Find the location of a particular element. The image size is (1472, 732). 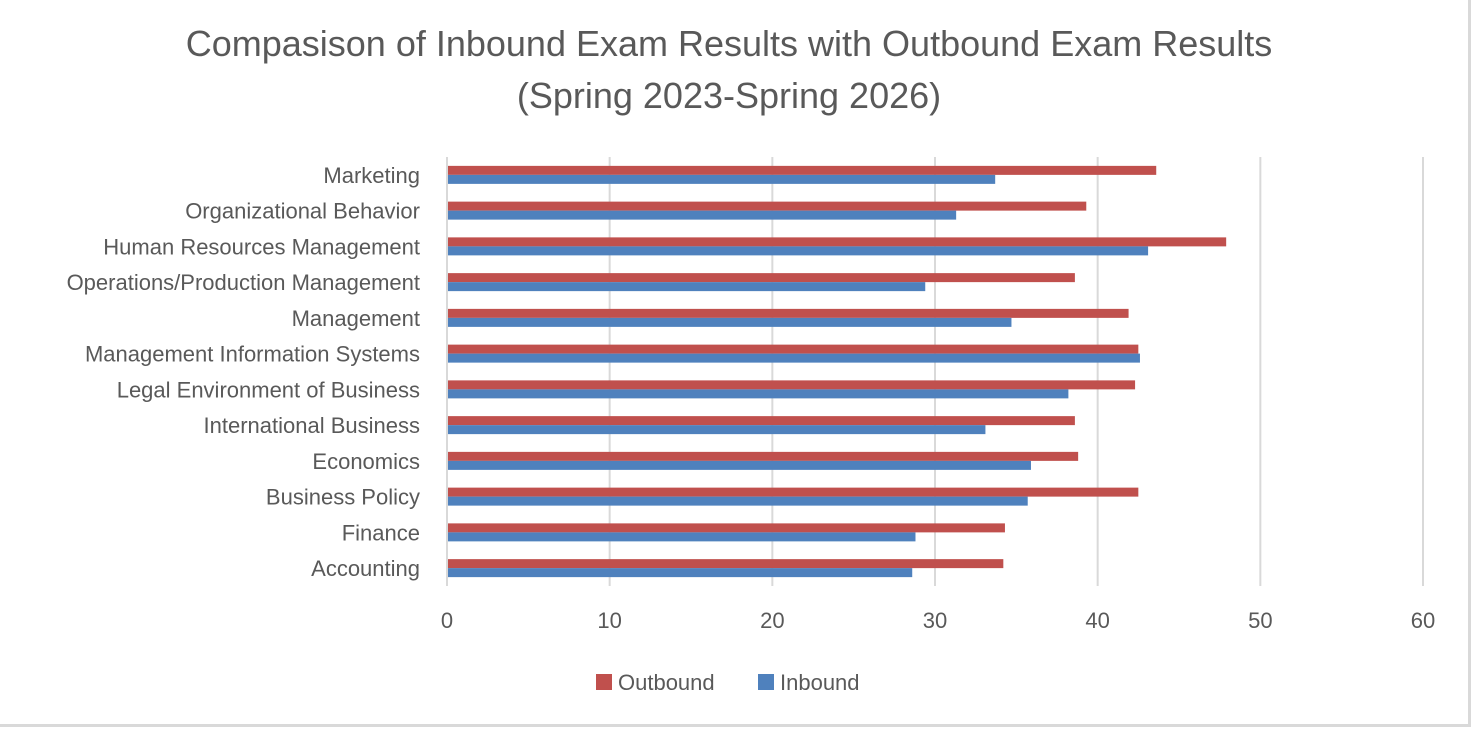

x-tick-label-40: 40 is located at coordinates (1097, 620).